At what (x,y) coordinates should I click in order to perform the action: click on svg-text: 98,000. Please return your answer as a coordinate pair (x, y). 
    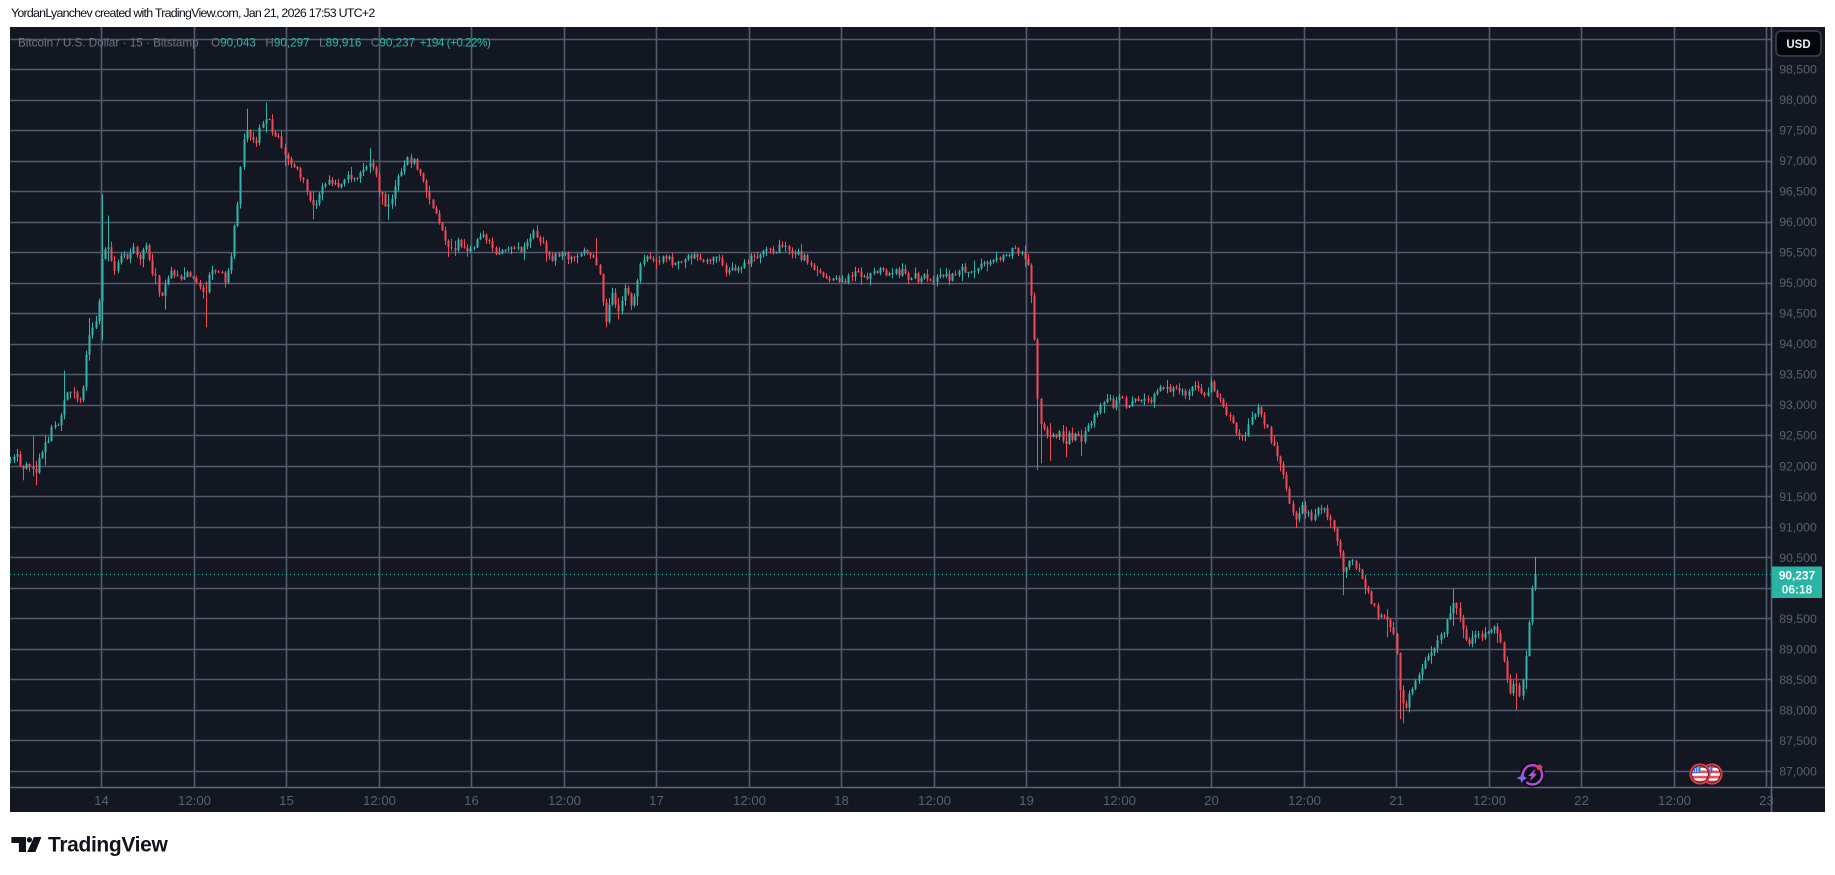
    Looking at the image, I should click on (1798, 100).